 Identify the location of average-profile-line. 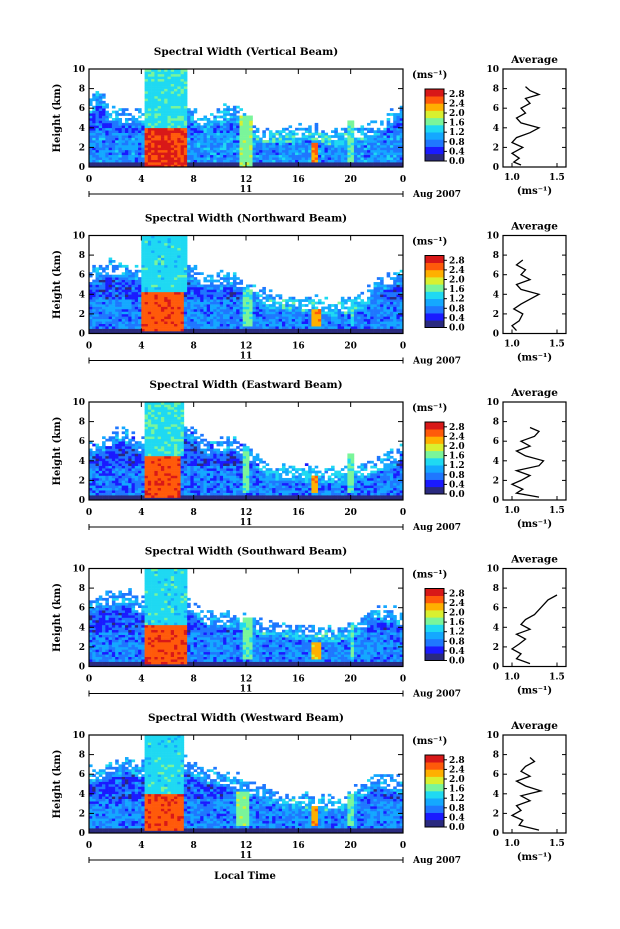
(525, 126).